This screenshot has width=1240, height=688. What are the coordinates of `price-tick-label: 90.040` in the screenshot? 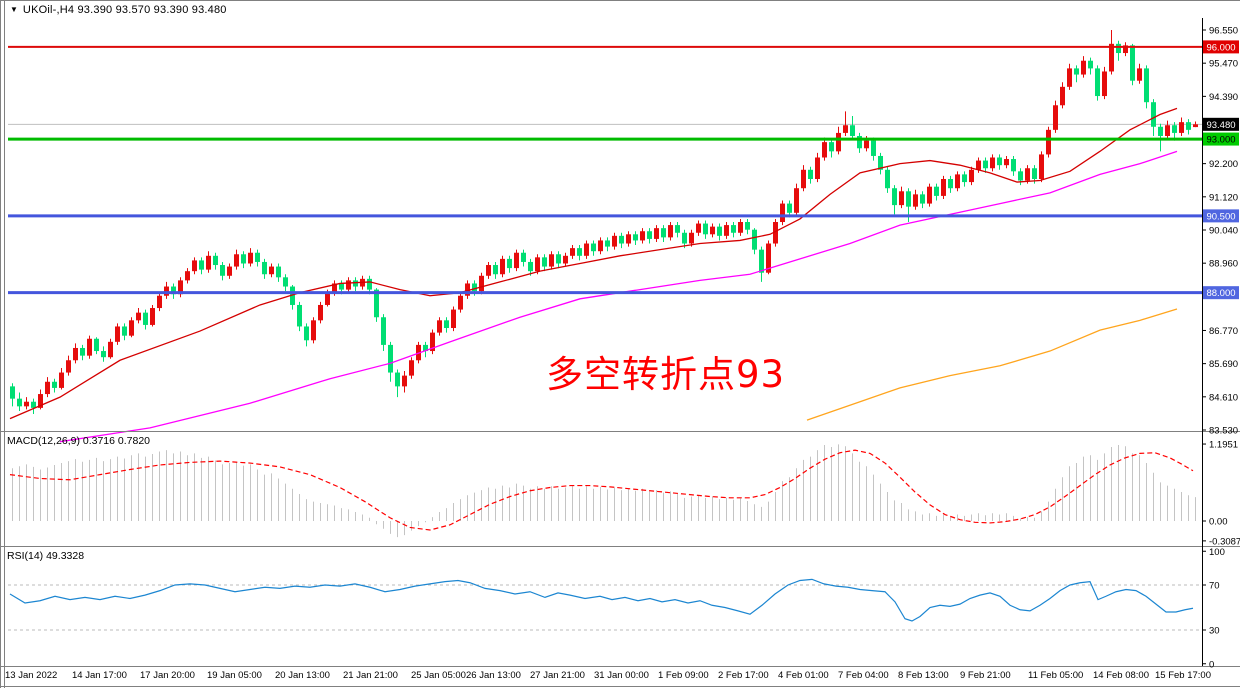 It's located at (1223, 231).